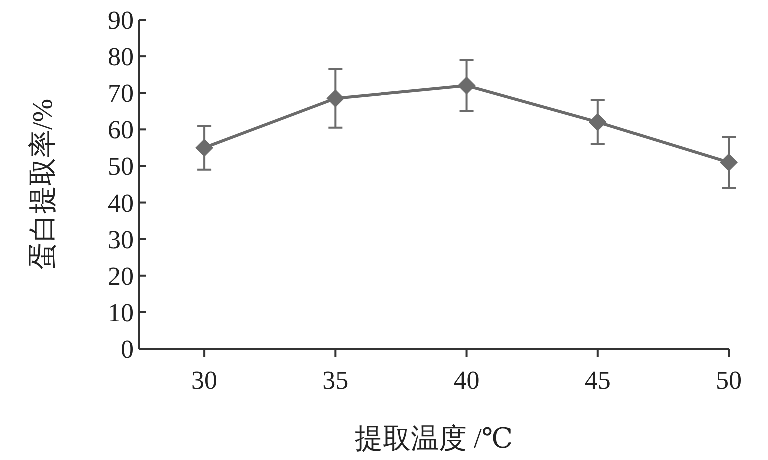 This screenshot has width=768, height=460. I want to click on y-tick-label: 80, so click(121, 57).